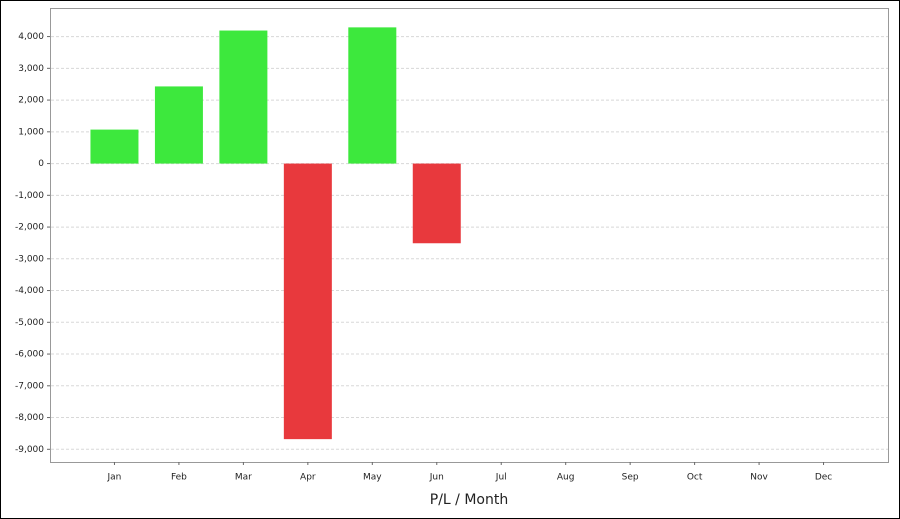  What do you see at coordinates (29, 323) in the screenshot?
I see `y-tick-label: -5,000` at bounding box center [29, 323].